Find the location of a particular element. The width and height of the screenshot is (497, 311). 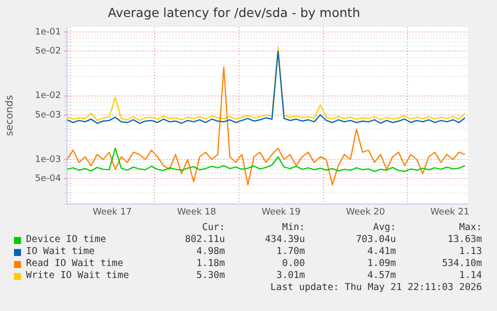

y-tick-label: 1e-03 is located at coordinates (48, 159).